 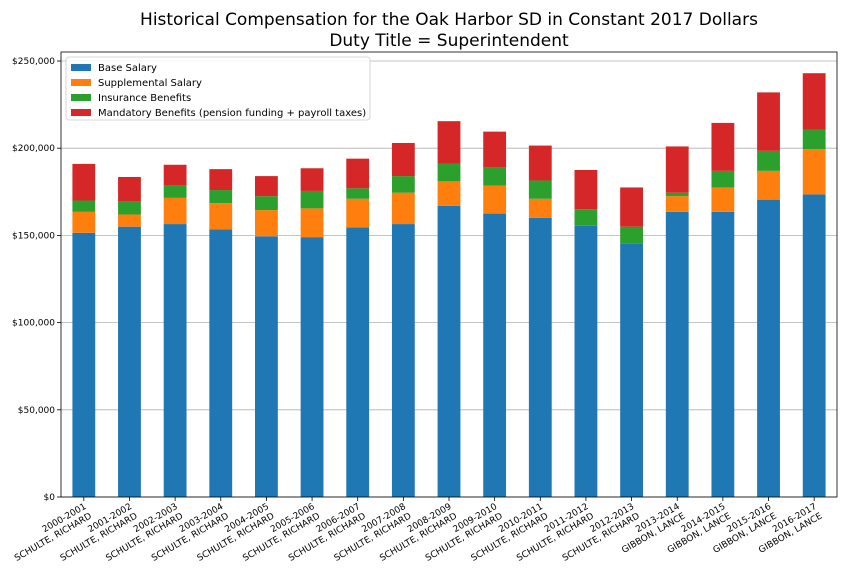 What do you see at coordinates (33, 236) in the screenshot?
I see `y-tick-label: $150,000` at bounding box center [33, 236].